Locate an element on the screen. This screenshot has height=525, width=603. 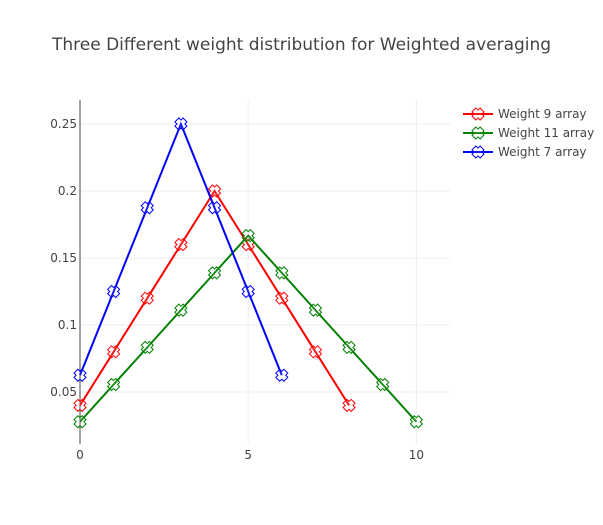
legend-item: Weight 11 array is located at coordinates (528, 133).